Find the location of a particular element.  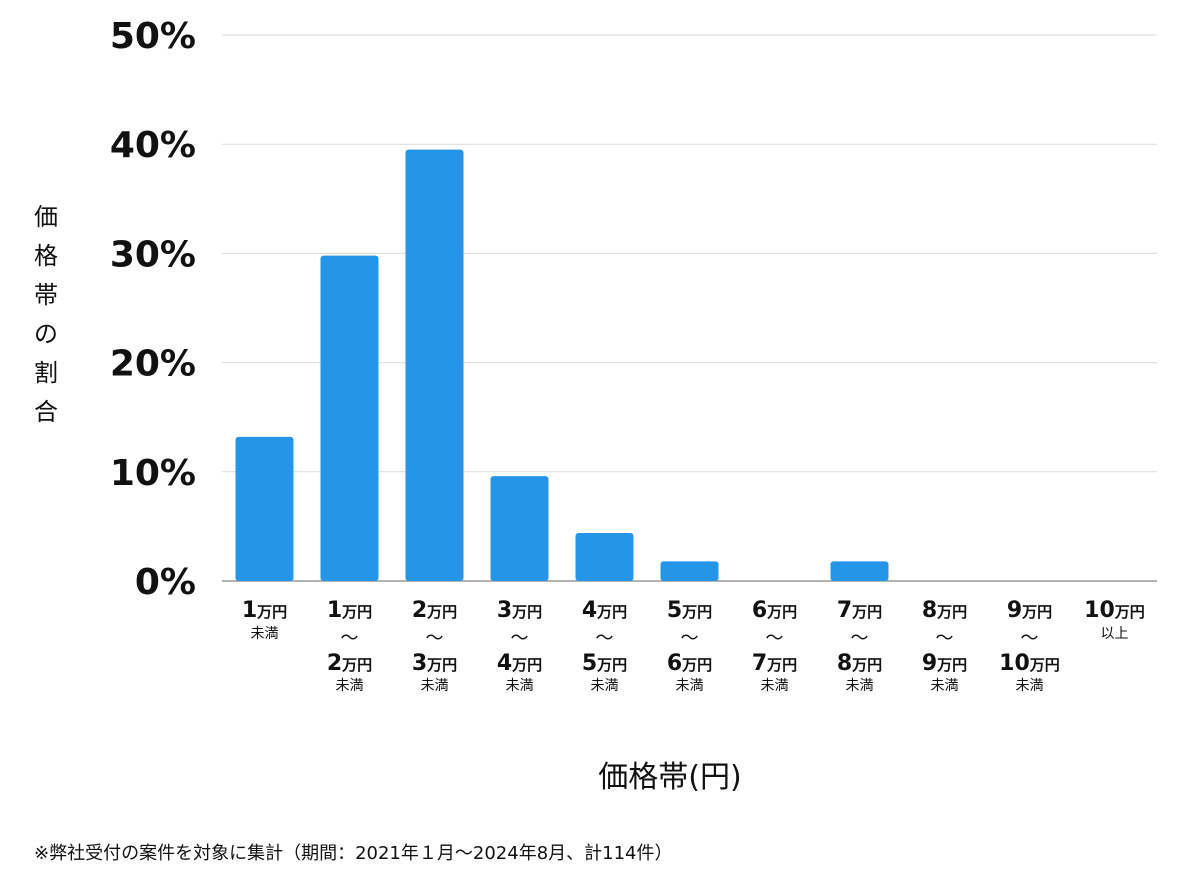

y-tick-label: 50% is located at coordinates (153, 36).